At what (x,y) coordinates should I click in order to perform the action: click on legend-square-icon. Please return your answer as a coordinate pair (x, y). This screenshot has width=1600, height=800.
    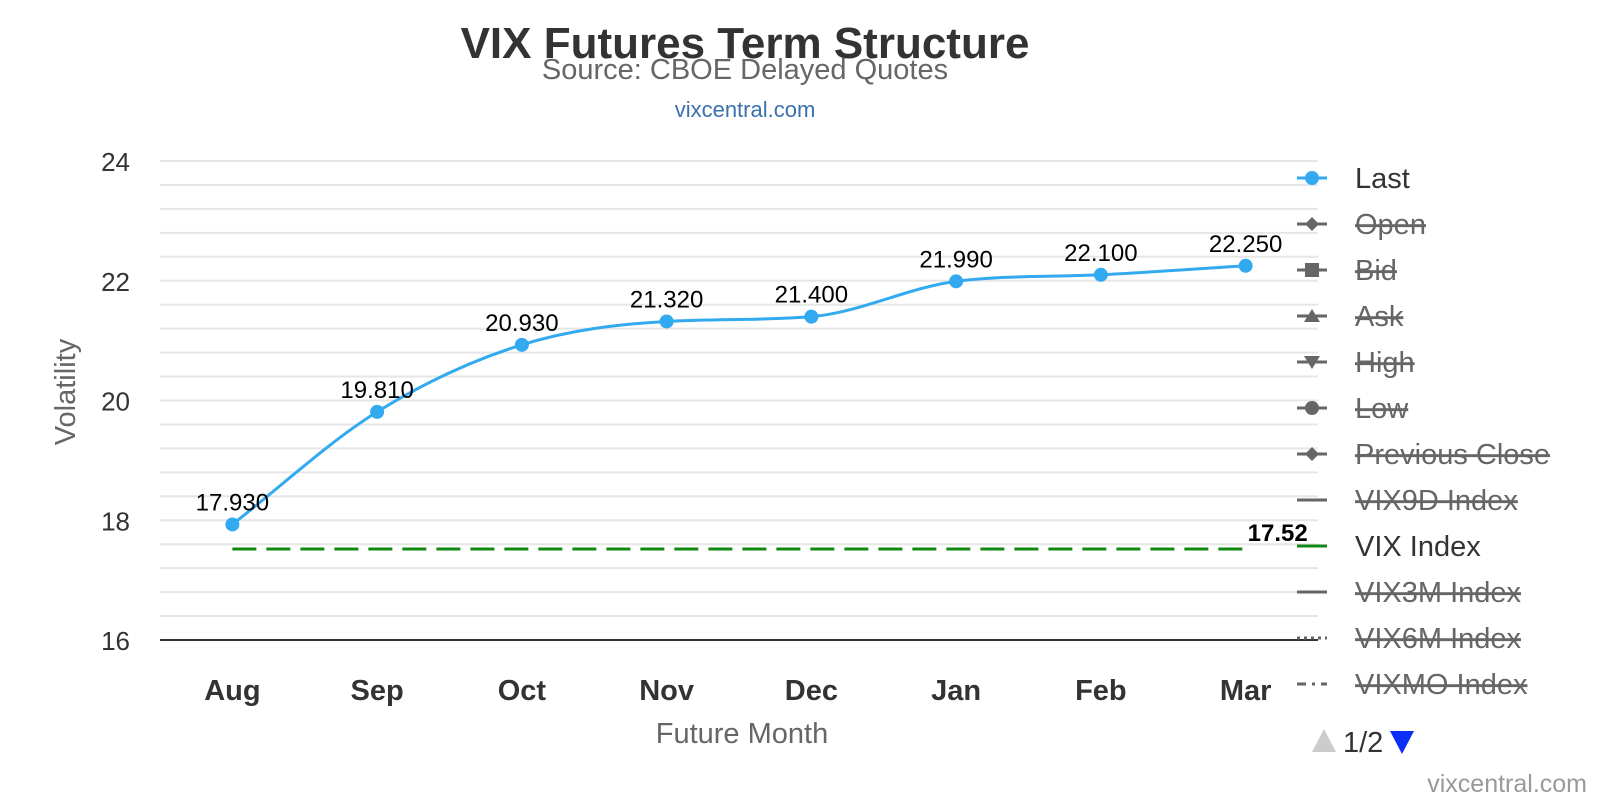
    Looking at the image, I should click on (1312, 270).